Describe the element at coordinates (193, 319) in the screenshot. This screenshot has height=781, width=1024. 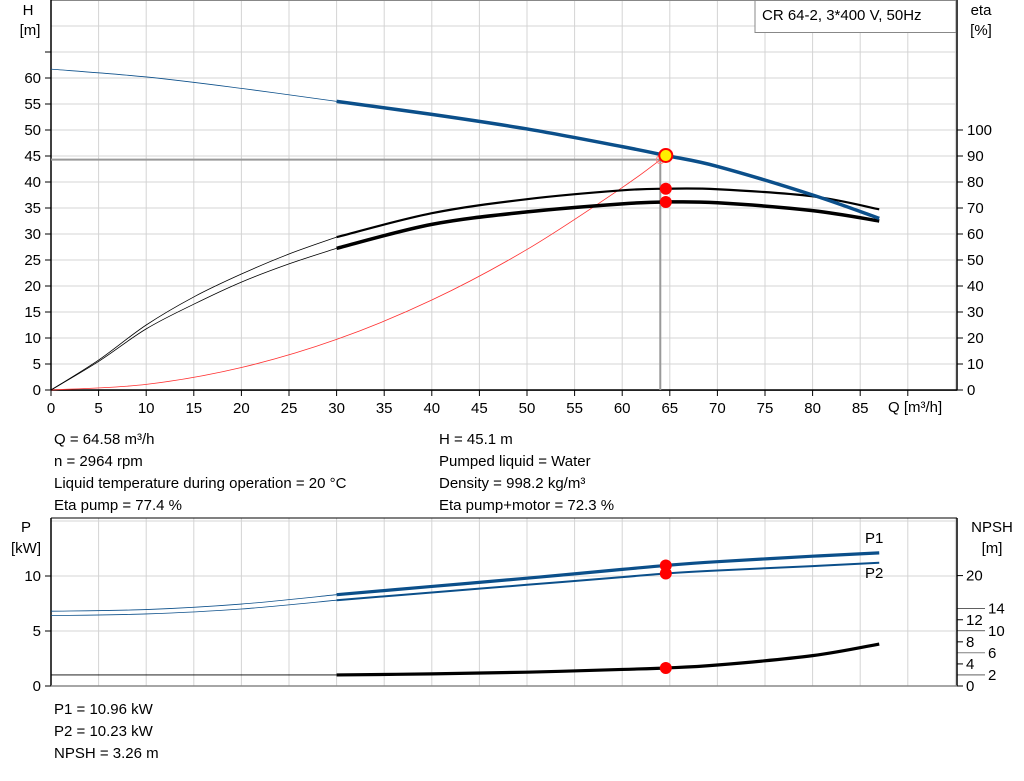
I see `eta-pump-motor-curve-thin` at that location.